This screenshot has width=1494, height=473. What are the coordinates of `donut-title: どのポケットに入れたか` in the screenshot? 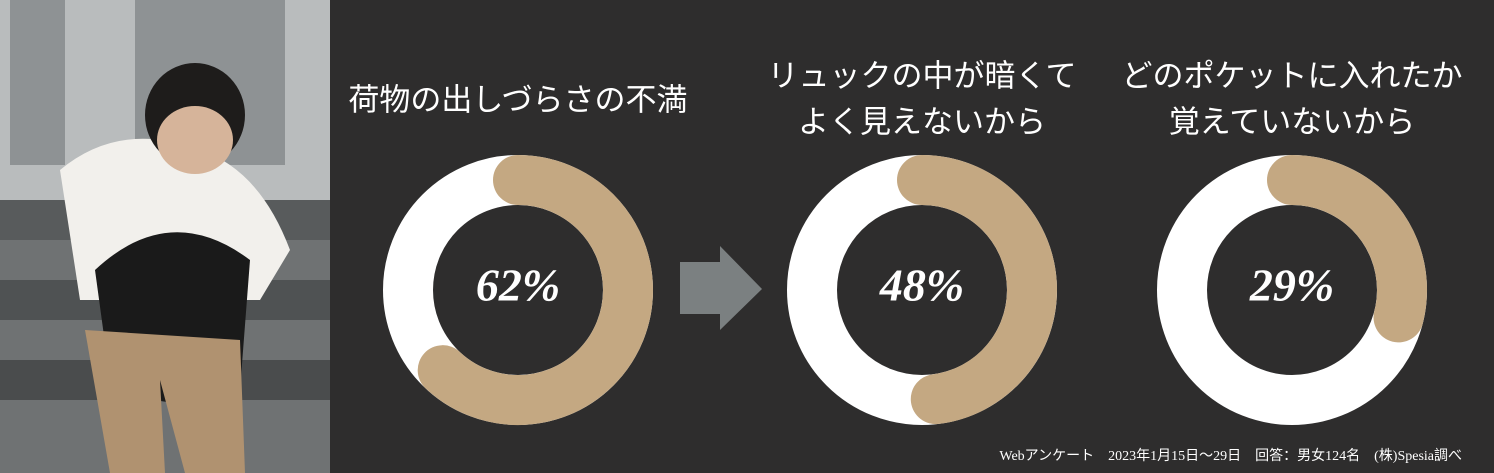 It's located at (1292, 77).